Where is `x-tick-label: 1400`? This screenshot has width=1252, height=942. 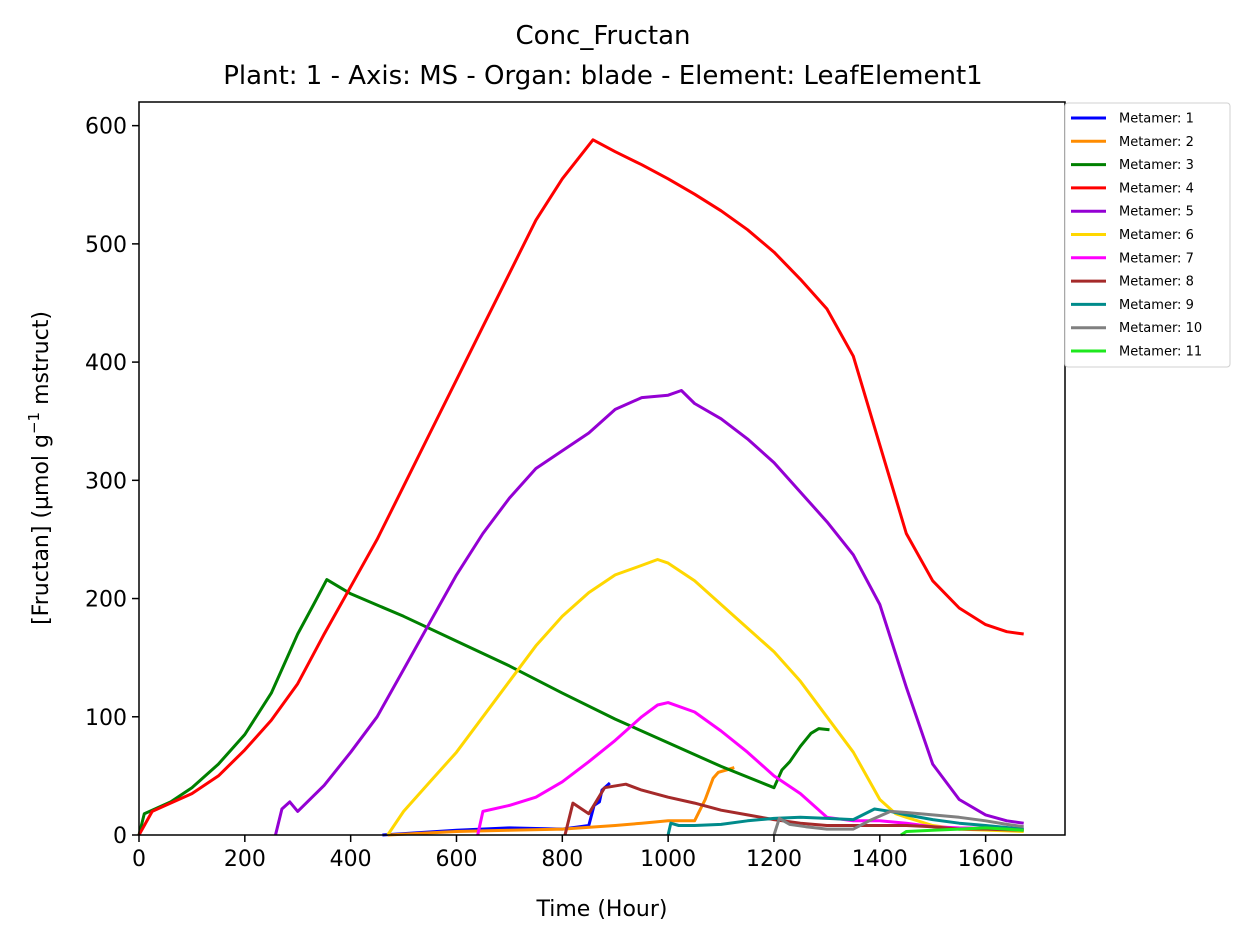 x-tick-label: 1400 is located at coordinates (880, 859).